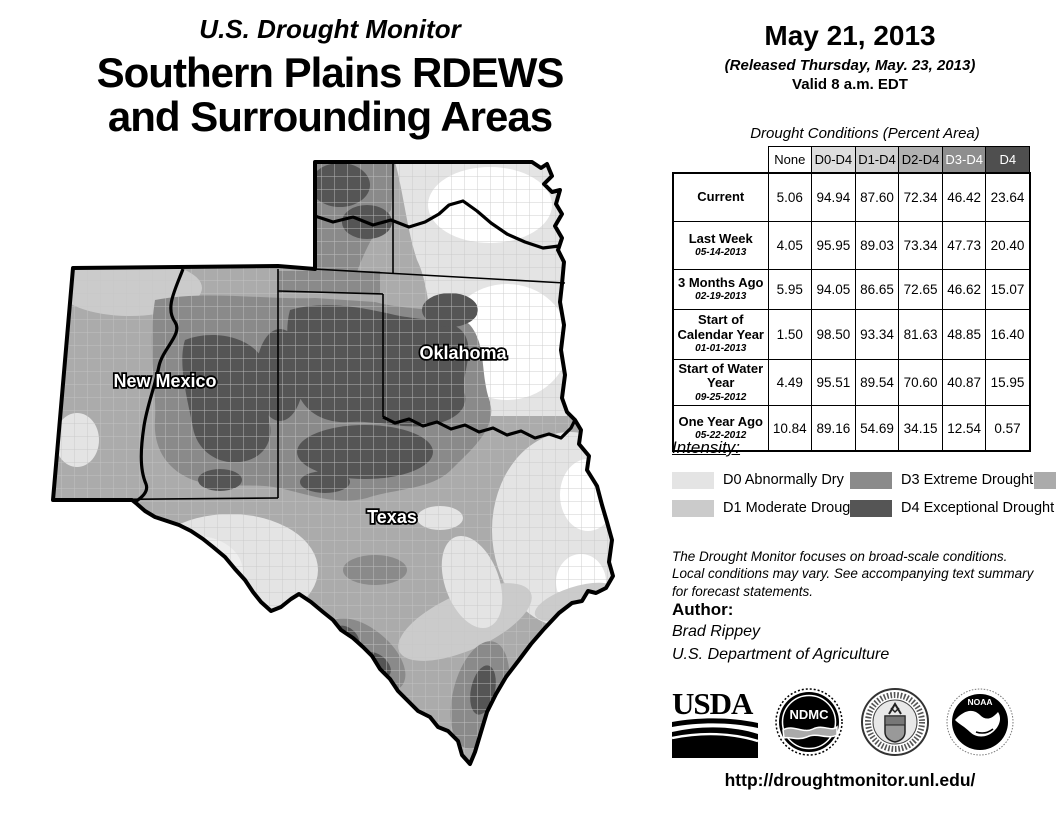  What do you see at coordinates (1008, 289) in the screenshot?
I see `cell-value: 15.07` at bounding box center [1008, 289].